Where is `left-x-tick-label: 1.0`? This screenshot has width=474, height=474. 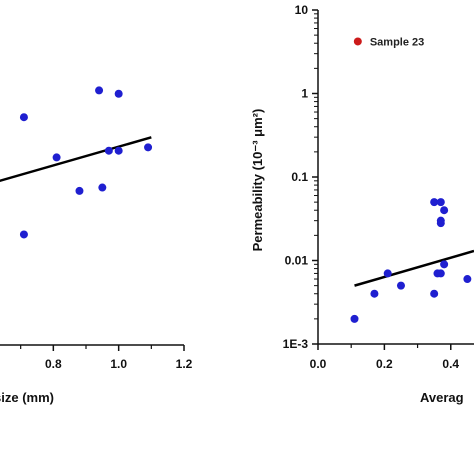 left-x-tick-label: 1.0 is located at coordinates (118, 364).